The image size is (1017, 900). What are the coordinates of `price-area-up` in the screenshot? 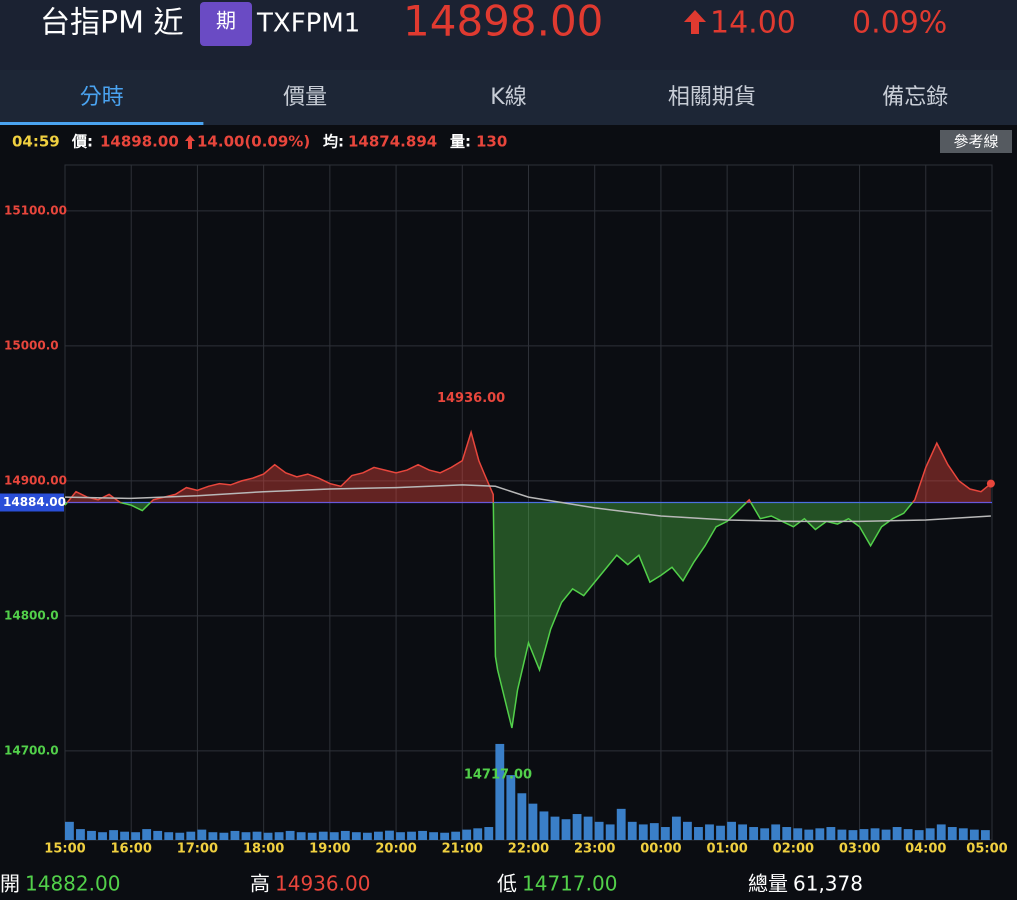 It's located at (528, 467).